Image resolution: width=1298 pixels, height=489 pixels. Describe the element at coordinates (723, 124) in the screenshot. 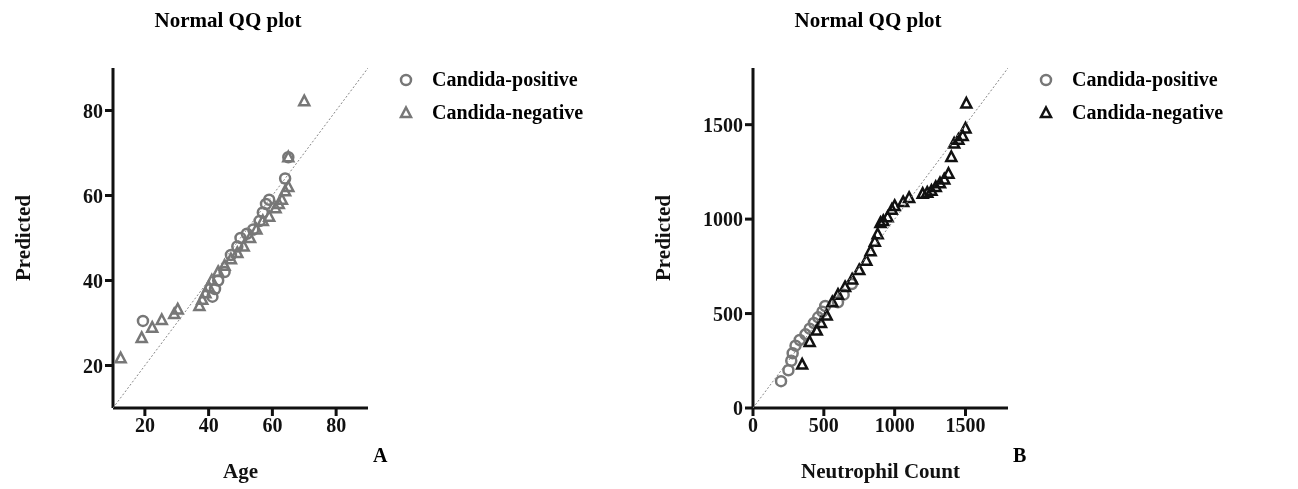

I see `y-tick-label: 1500` at that location.